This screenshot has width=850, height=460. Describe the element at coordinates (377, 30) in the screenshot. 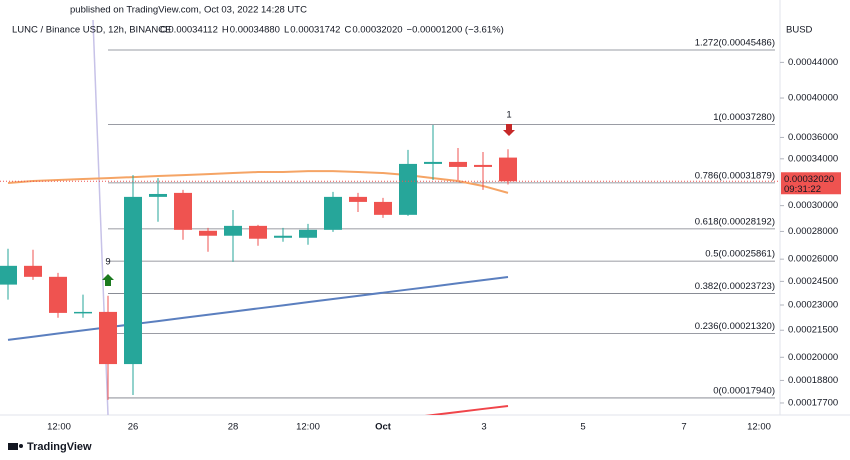

I see `legend-value: 0.00032020` at that location.